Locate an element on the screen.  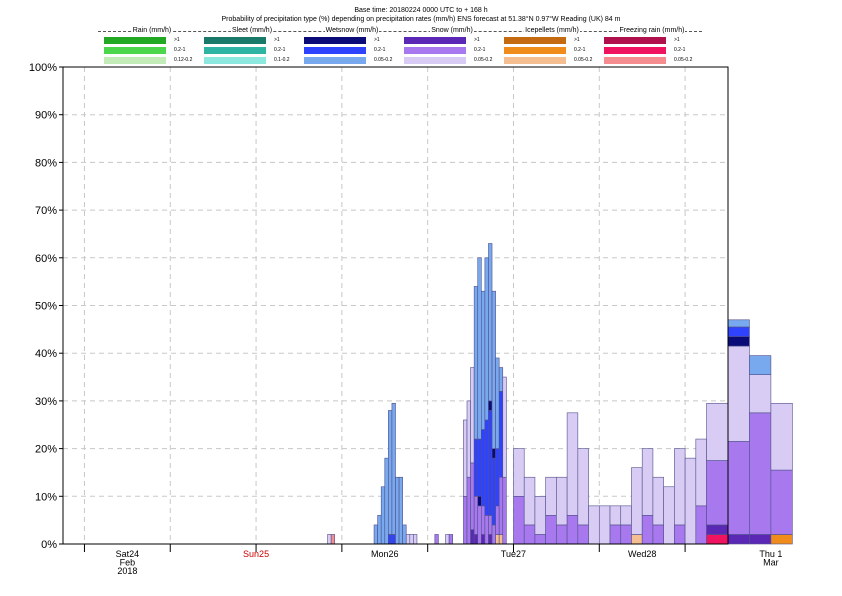
legend-group-title: Wetsnow (mm/h) is located at coordinates (352, 31).